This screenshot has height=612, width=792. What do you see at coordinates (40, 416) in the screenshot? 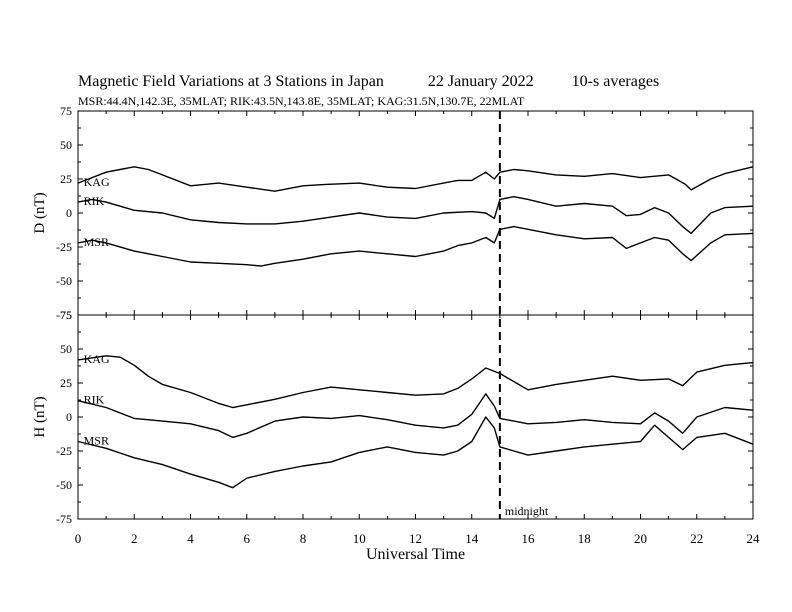
I see `y-axis-label: H (nT)` at bounding box center [40, 416].